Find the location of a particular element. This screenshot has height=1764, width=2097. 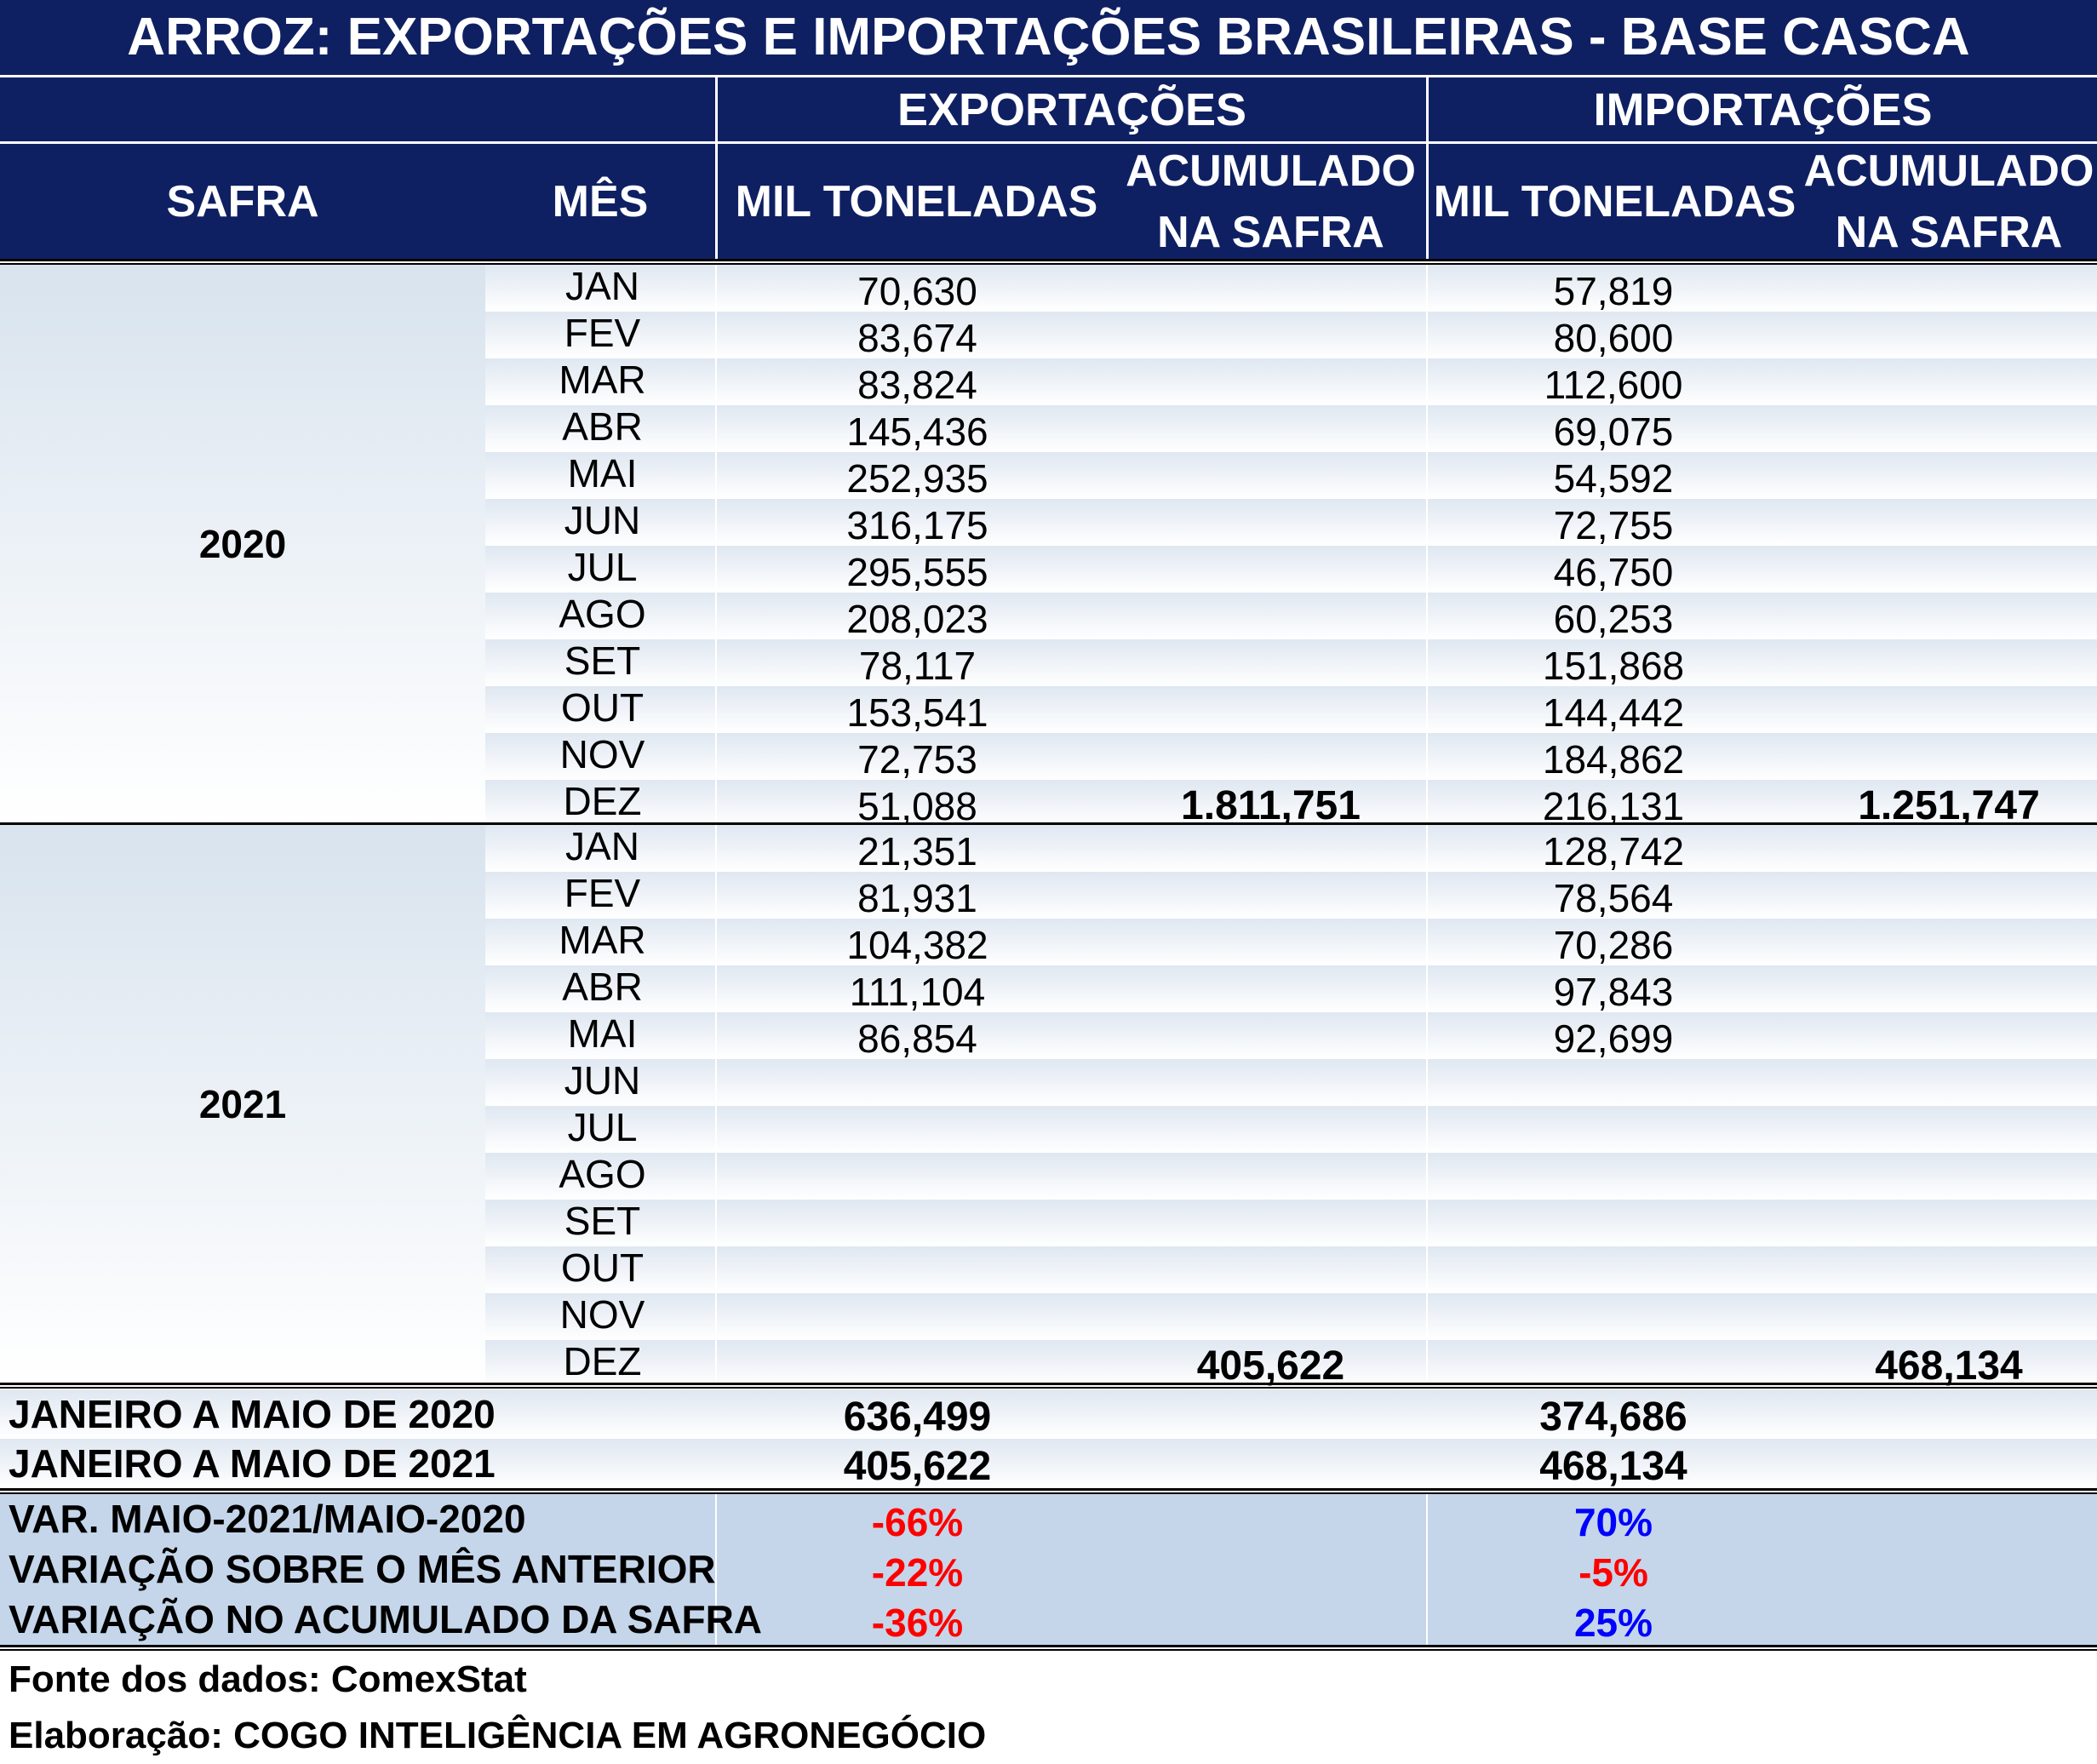

table-row: SET is located at coordinates (1291, 1223).